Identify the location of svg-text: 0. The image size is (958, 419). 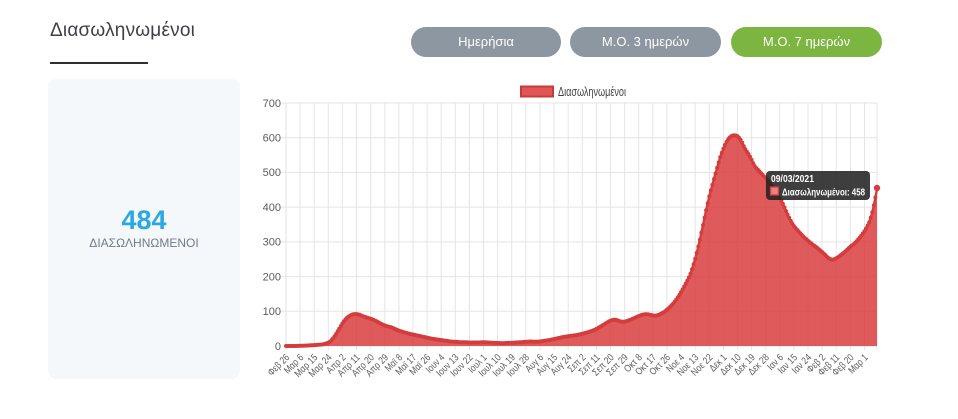
(278, 347).